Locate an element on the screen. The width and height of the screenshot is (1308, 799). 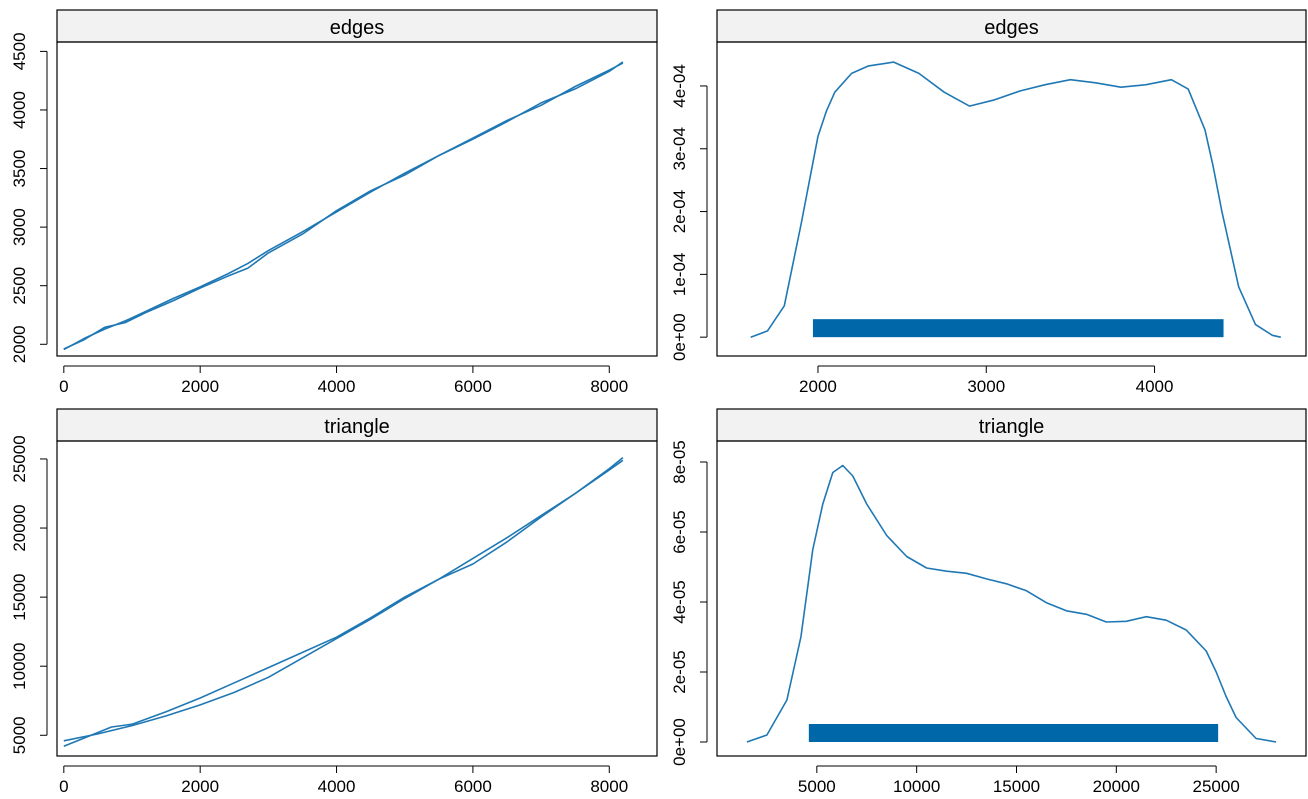
y-tick-label: 2500 is located at coordinates (19, 286).